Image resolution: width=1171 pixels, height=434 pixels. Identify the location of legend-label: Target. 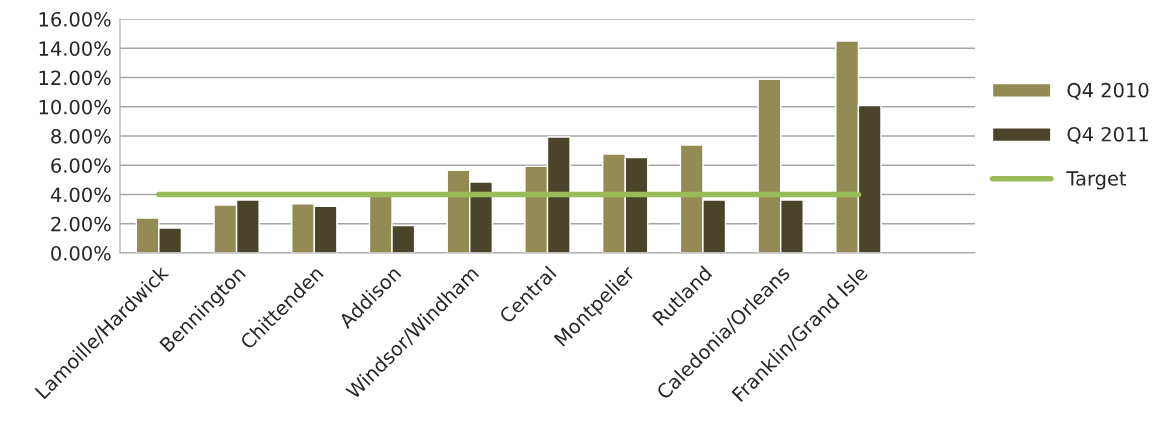
(1096, 180).